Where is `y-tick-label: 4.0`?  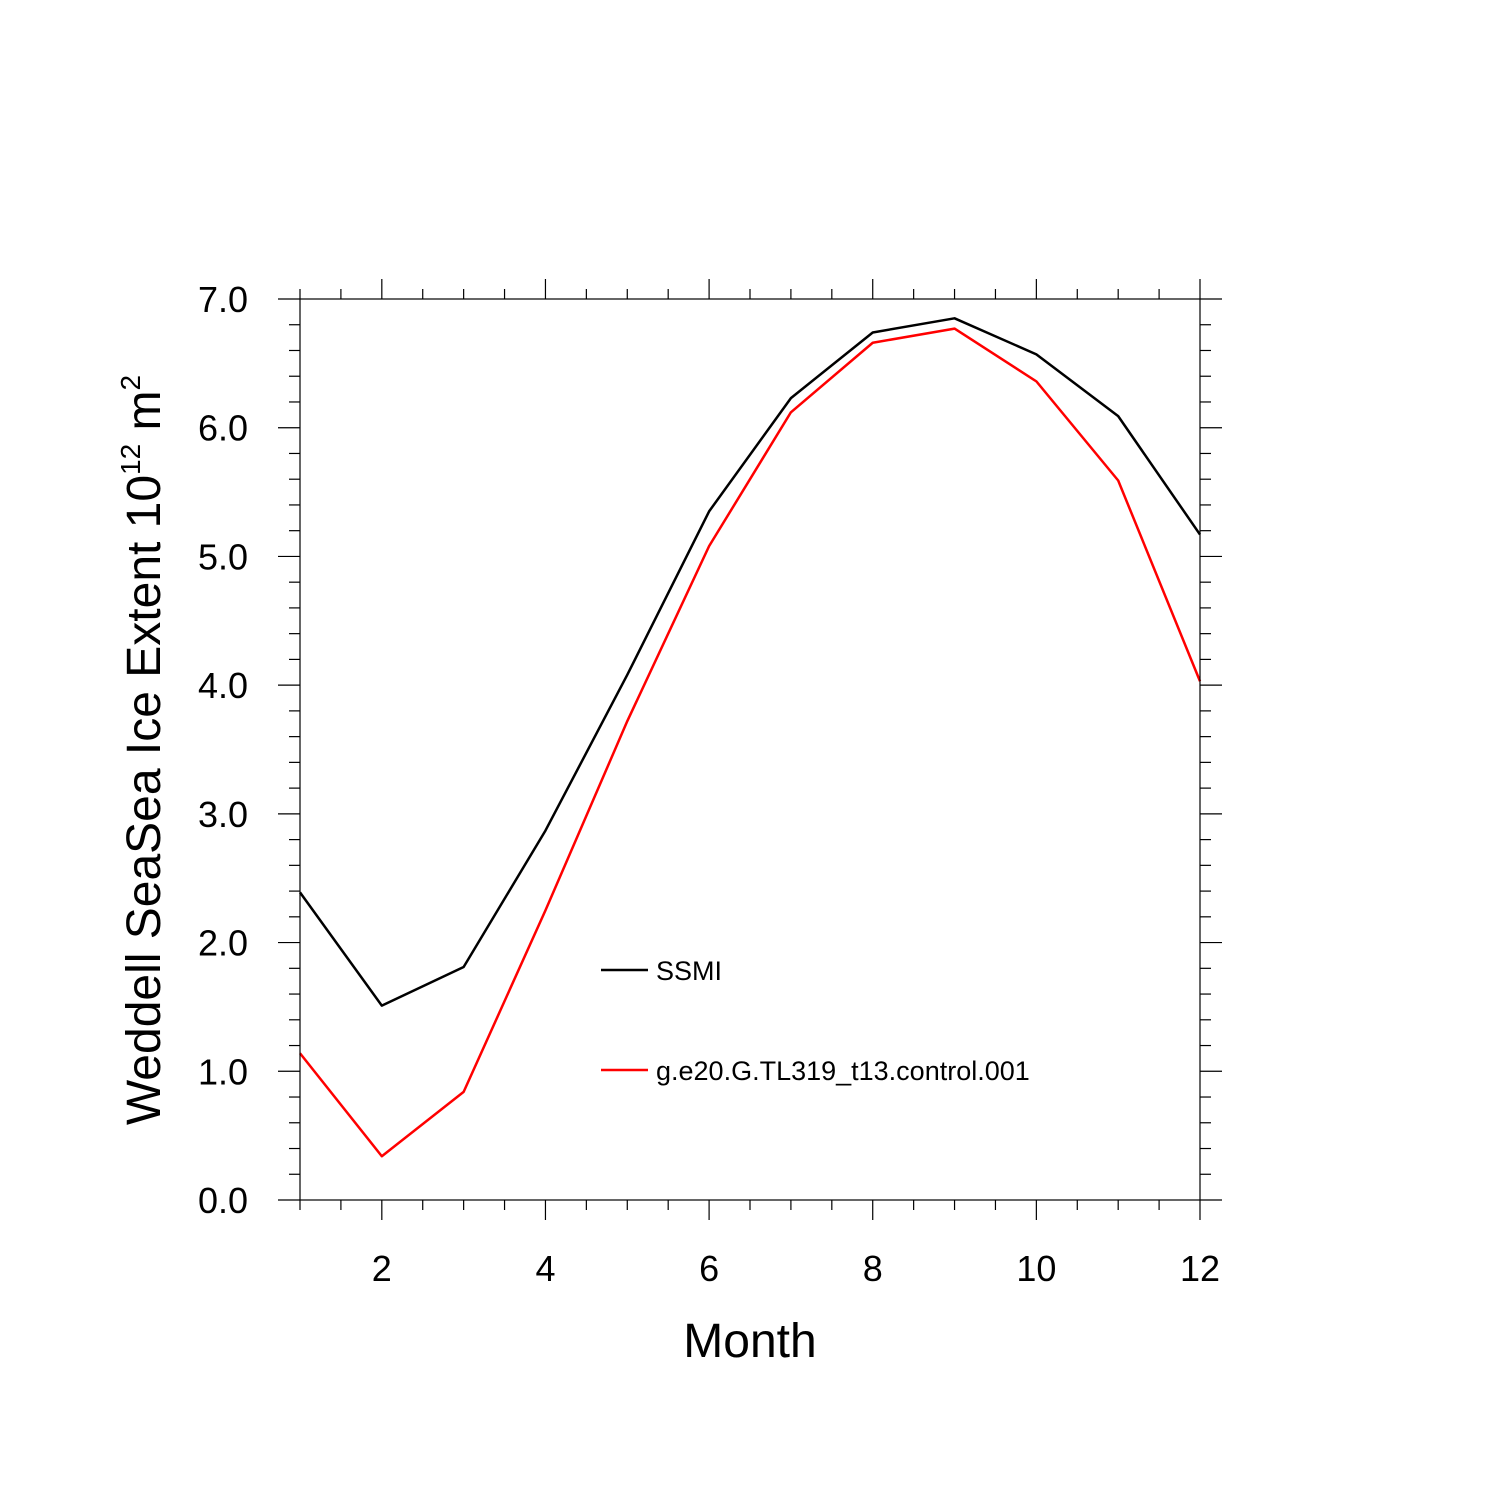 y-tick-label: 4.0 is located at coordinates (223, 685).